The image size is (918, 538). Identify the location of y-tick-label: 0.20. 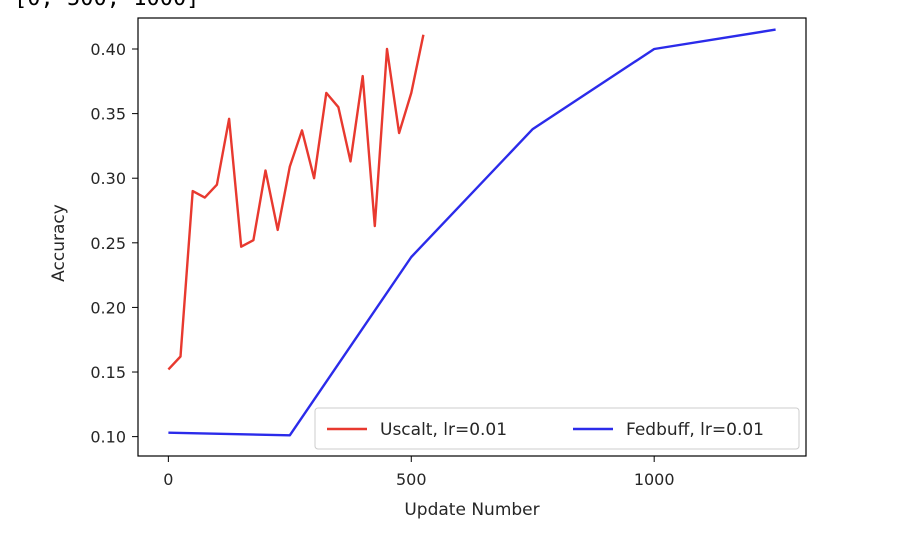
(108, 307).